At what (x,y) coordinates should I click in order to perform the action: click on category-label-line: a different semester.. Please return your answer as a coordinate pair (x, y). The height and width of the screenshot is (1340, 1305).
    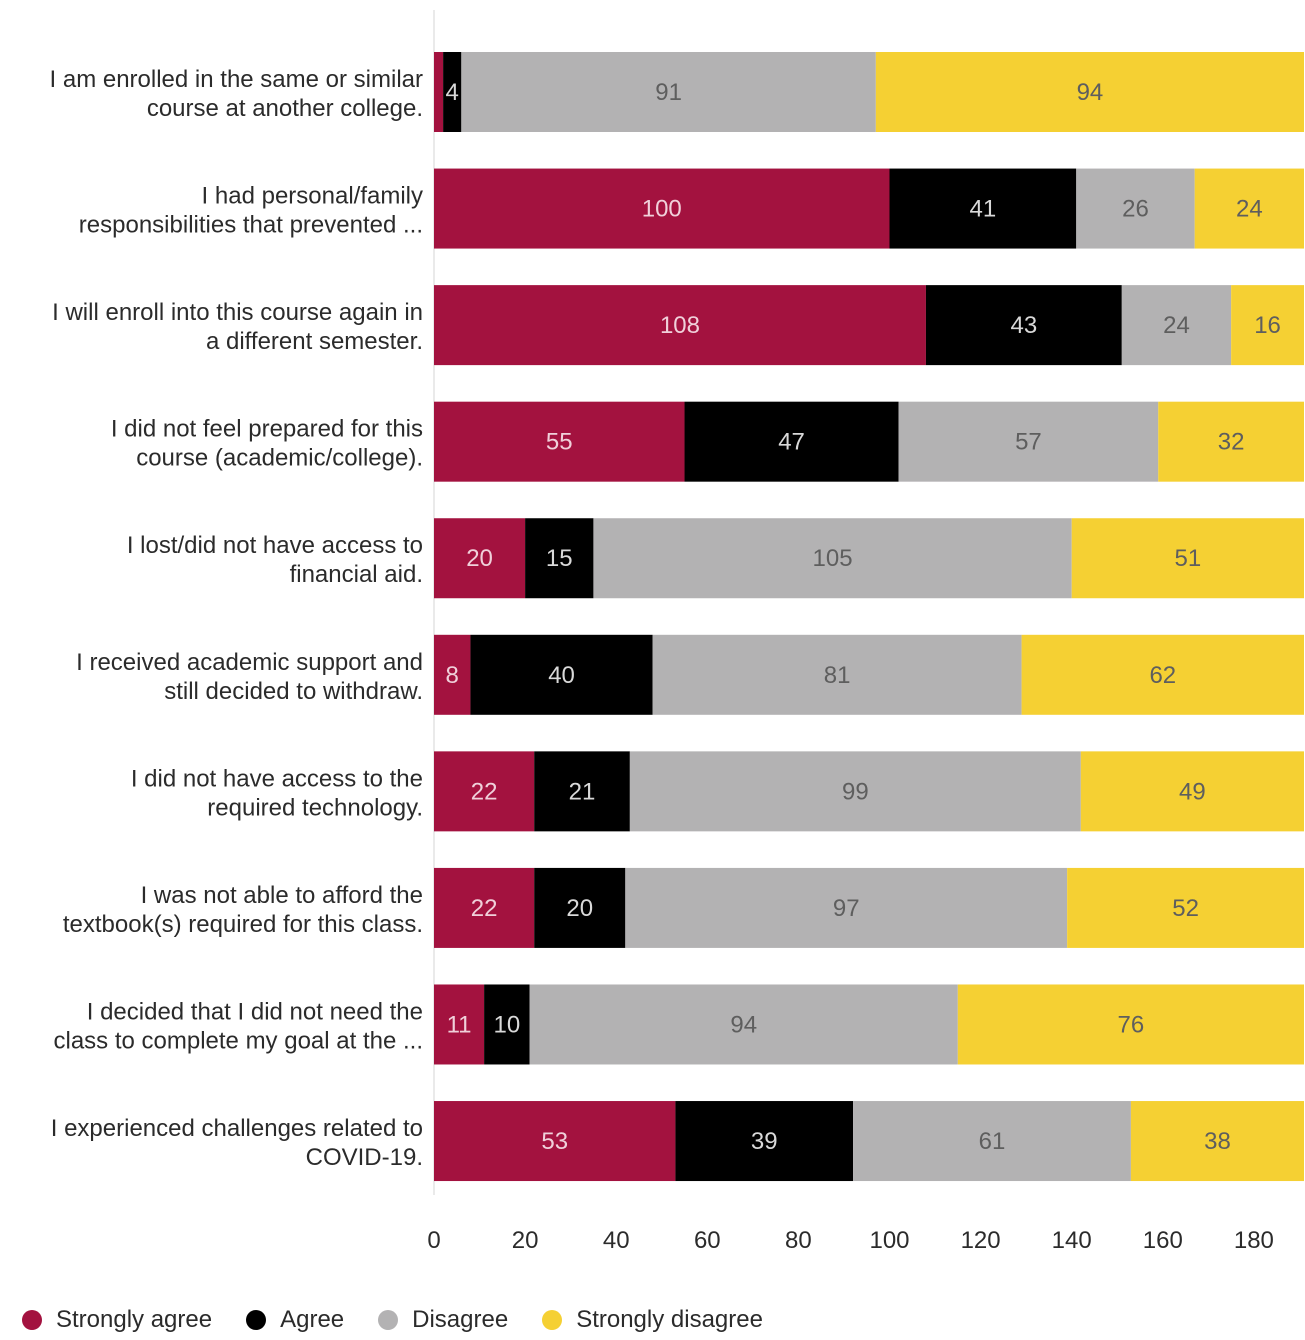
    Looking at the image, I should click on (314, 341).